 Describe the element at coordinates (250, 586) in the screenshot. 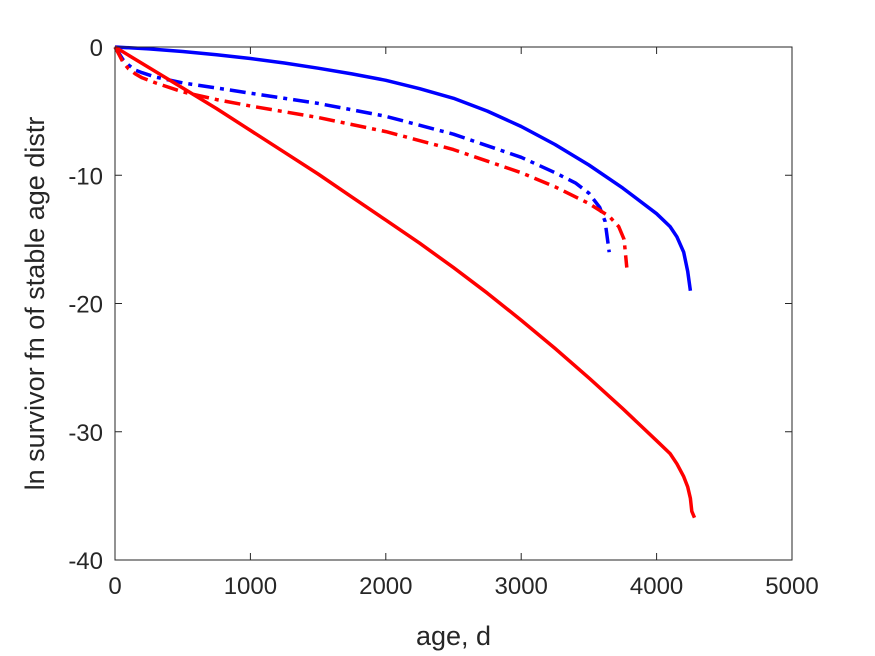

I see `x-tick-label: 1000` at that location.